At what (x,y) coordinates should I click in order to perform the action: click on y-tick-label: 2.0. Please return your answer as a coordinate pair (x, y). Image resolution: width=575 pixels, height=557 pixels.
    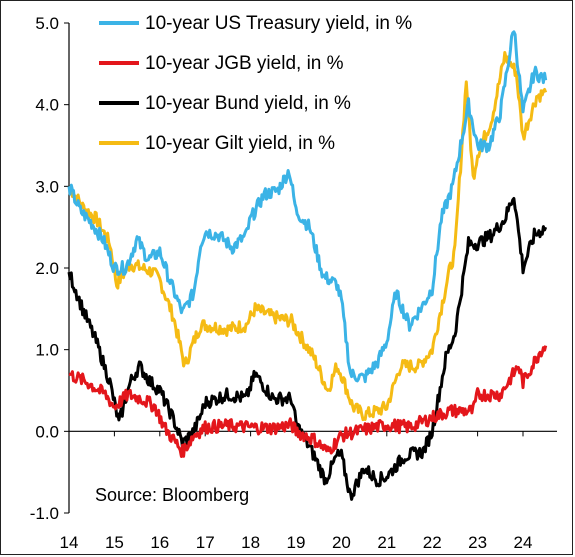
    Looking at the image, I should click on (47, 268).